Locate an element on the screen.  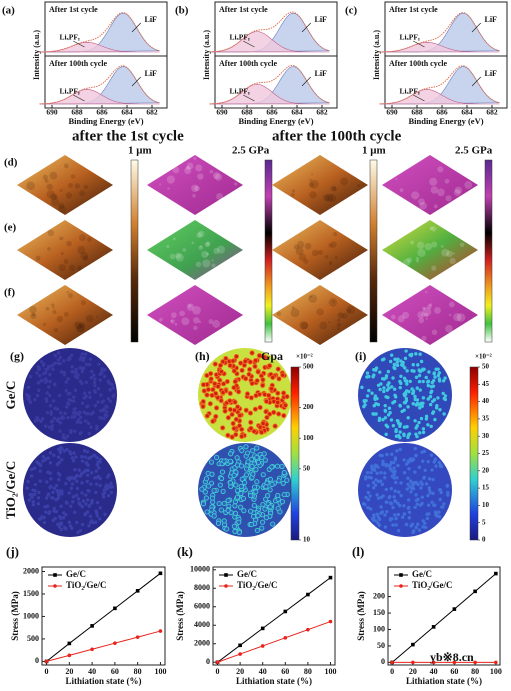
legend-marker is located at coordinates (226, 586).